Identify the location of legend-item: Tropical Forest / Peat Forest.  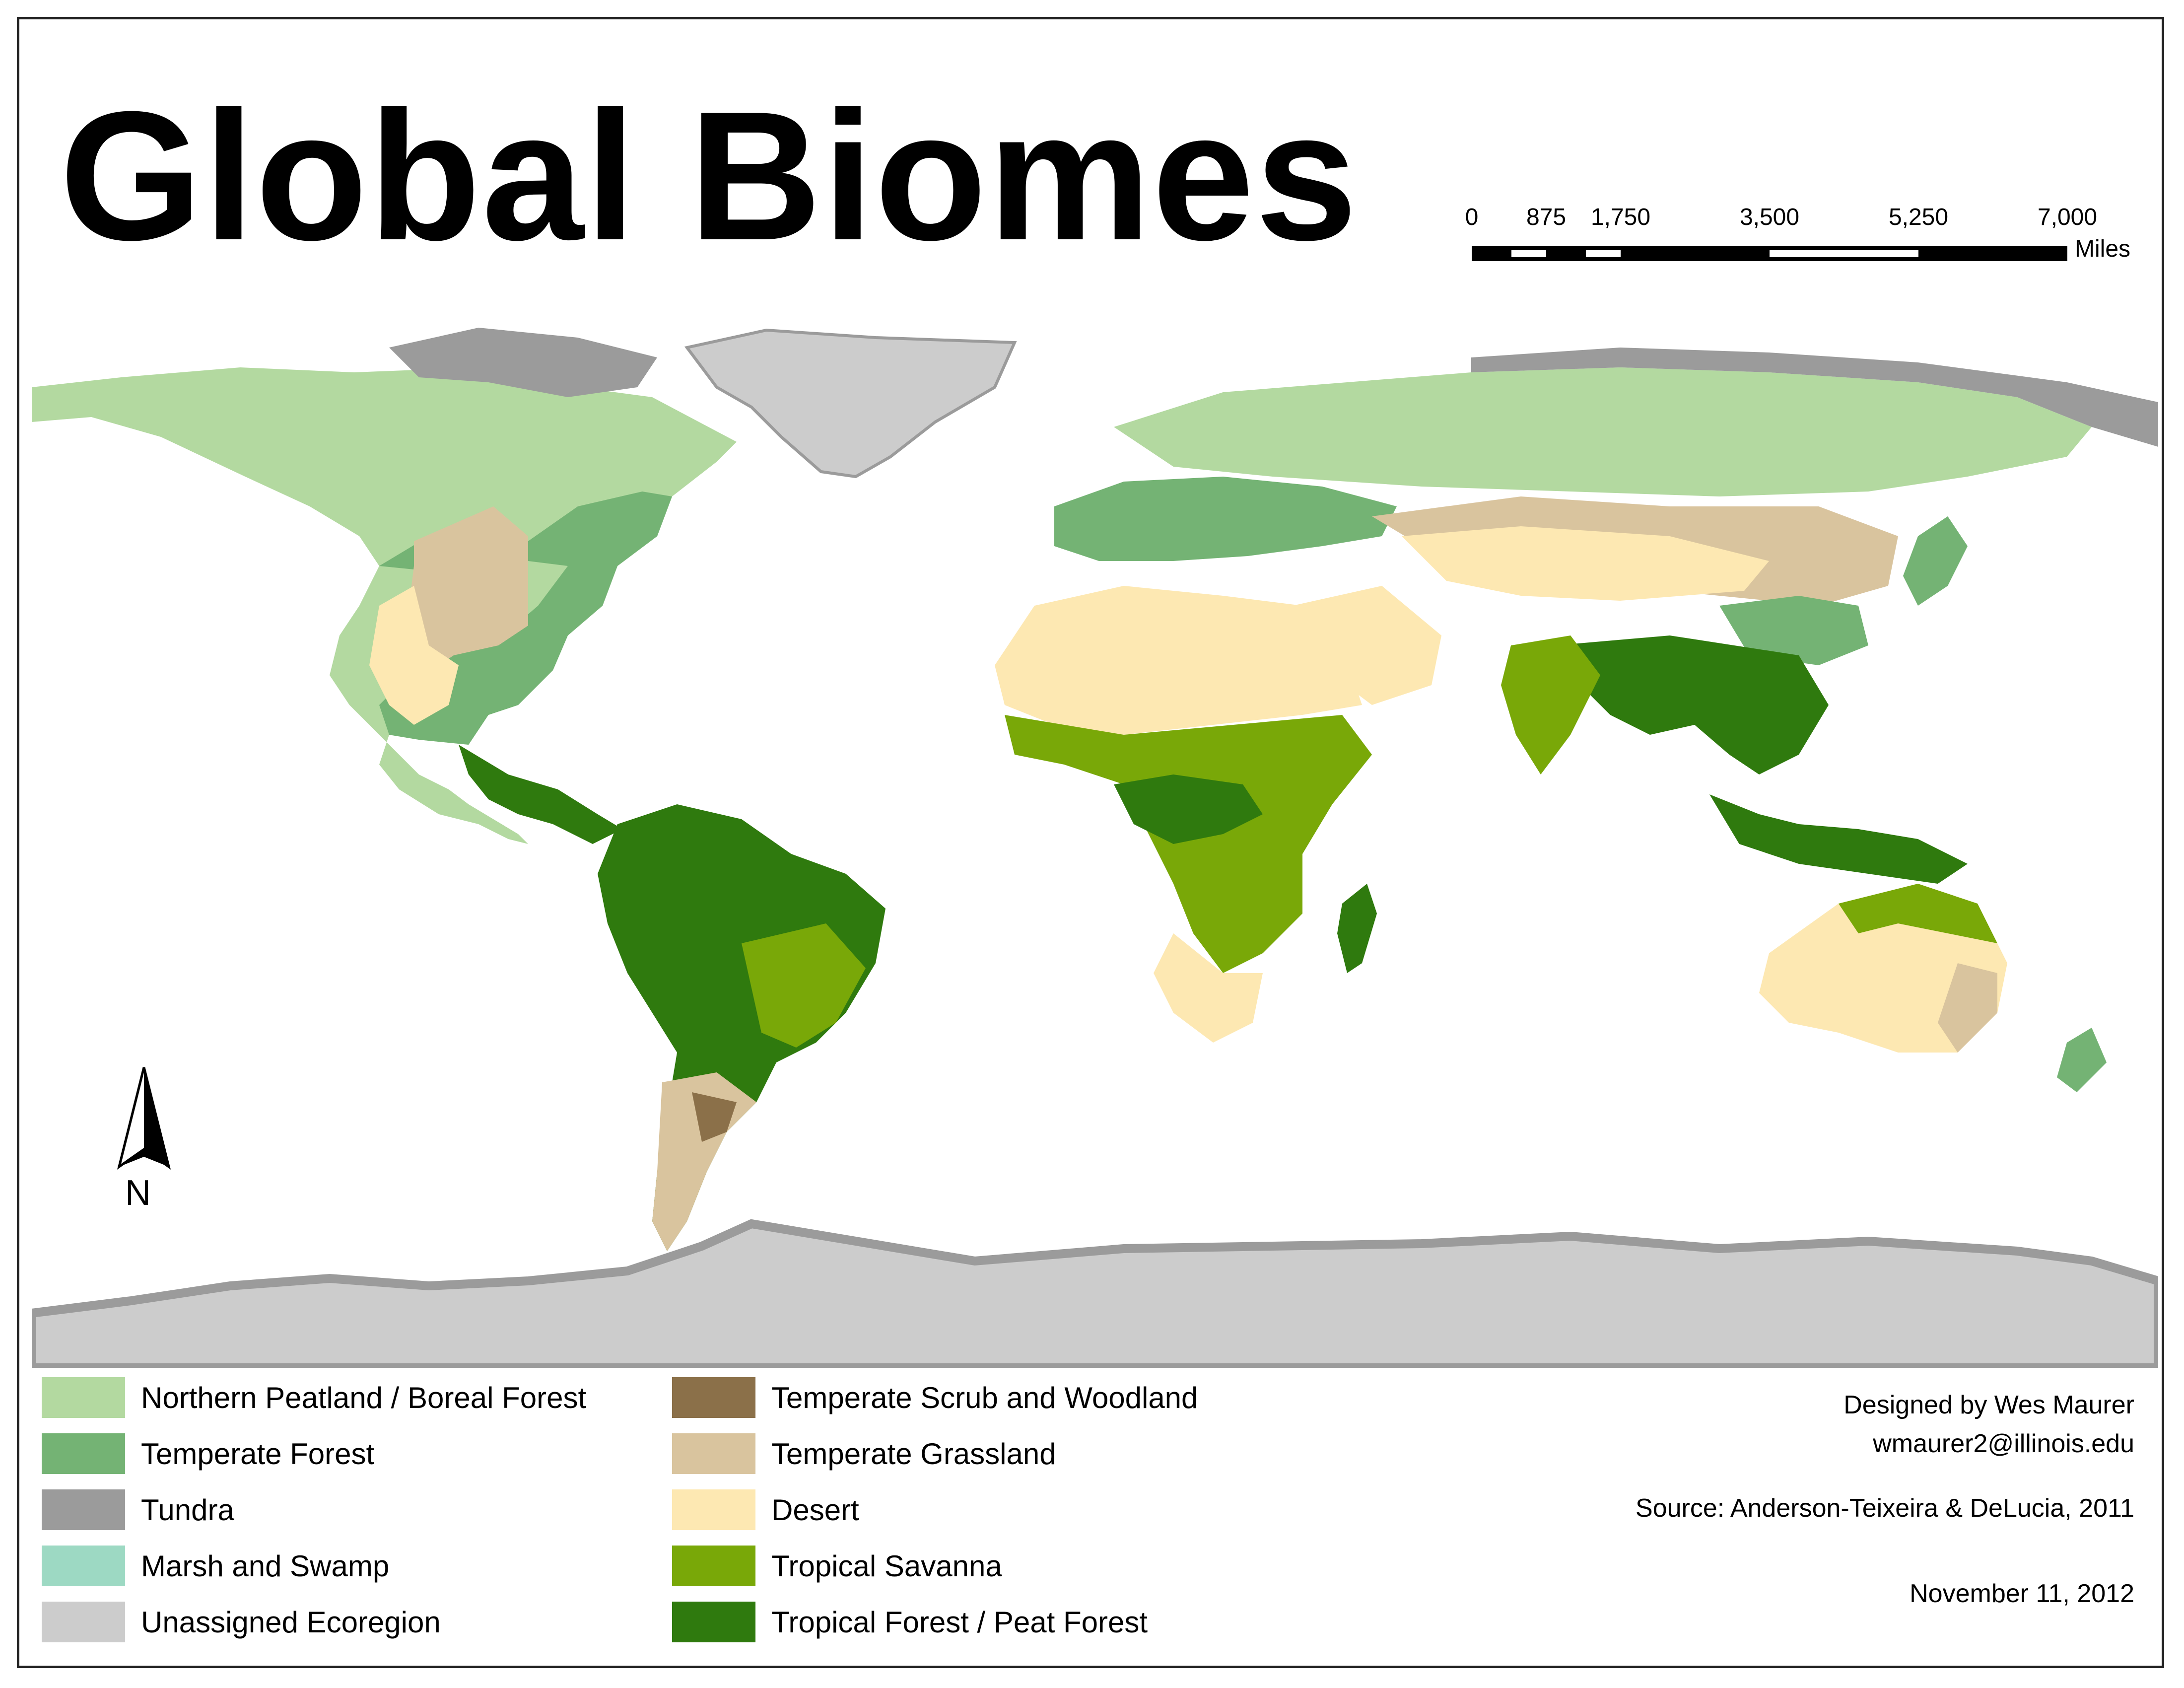
(910, 1622).